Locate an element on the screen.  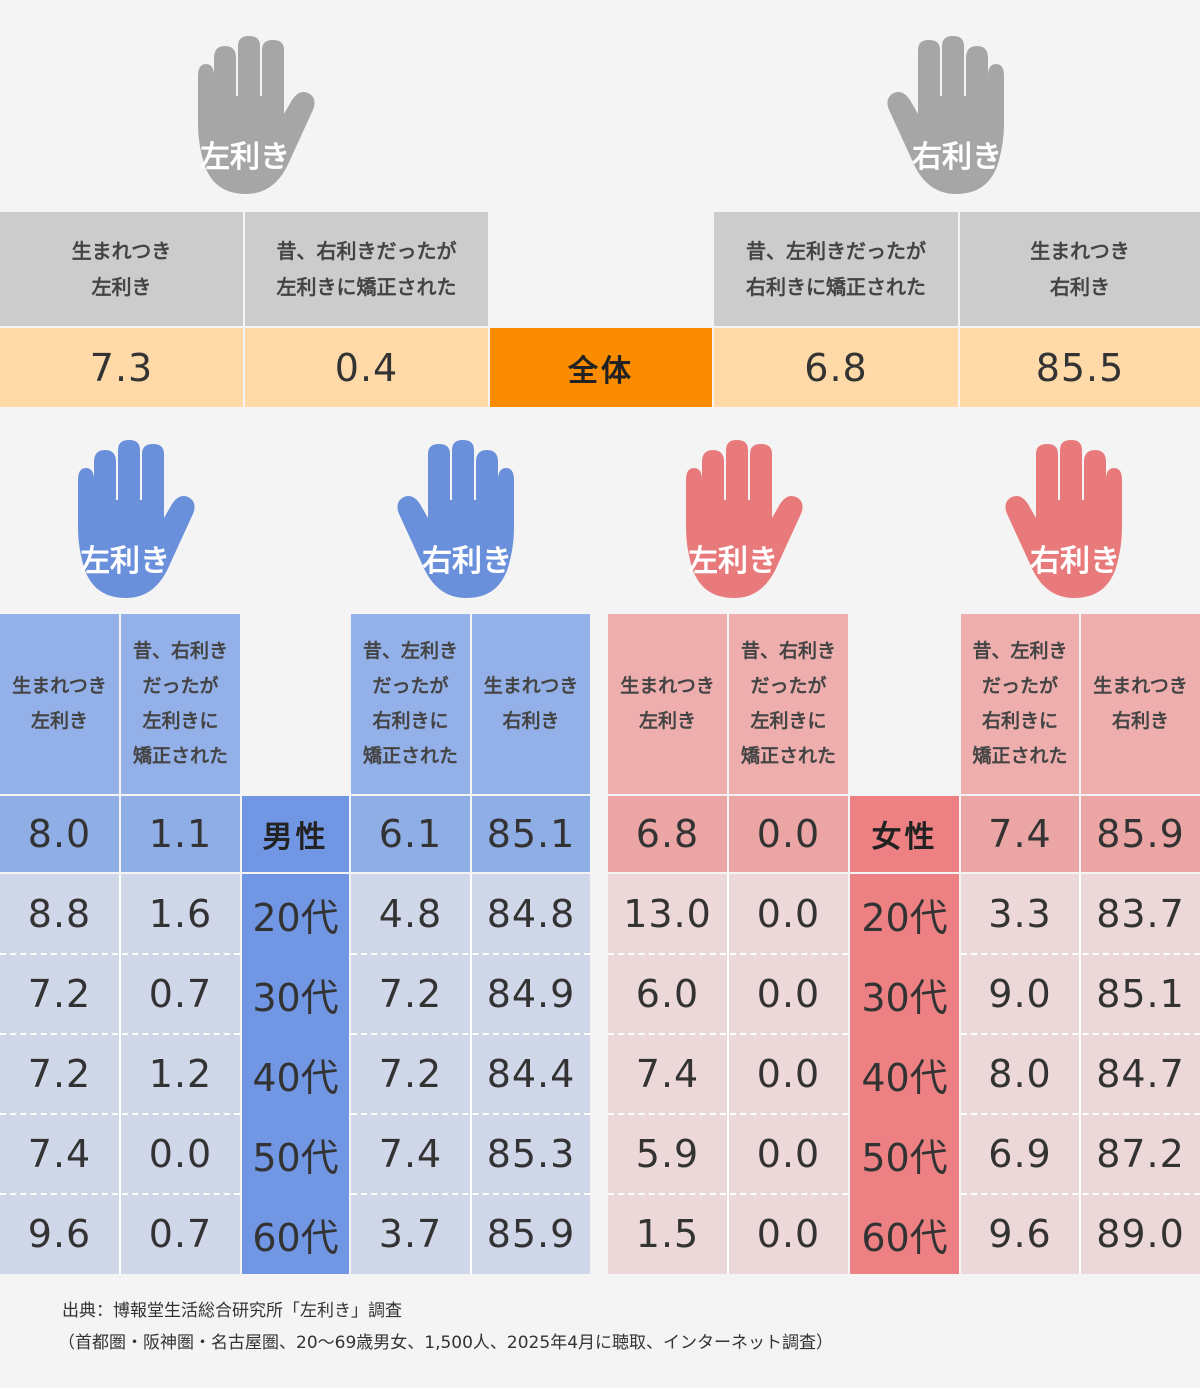
female-header-born-right: 生まれつき 右利き is located at coordinates (1140, 704).